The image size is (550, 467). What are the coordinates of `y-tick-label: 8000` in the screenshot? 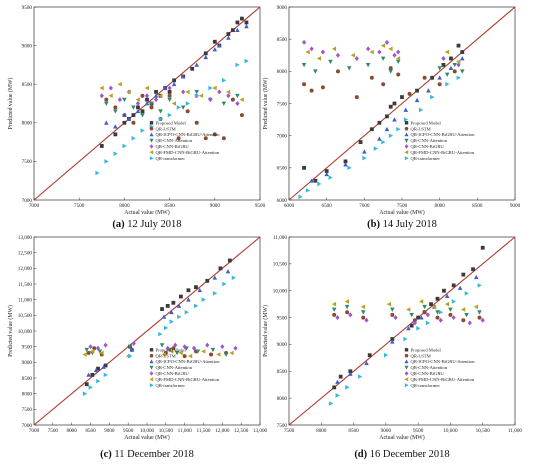 It's located at (282, 72).